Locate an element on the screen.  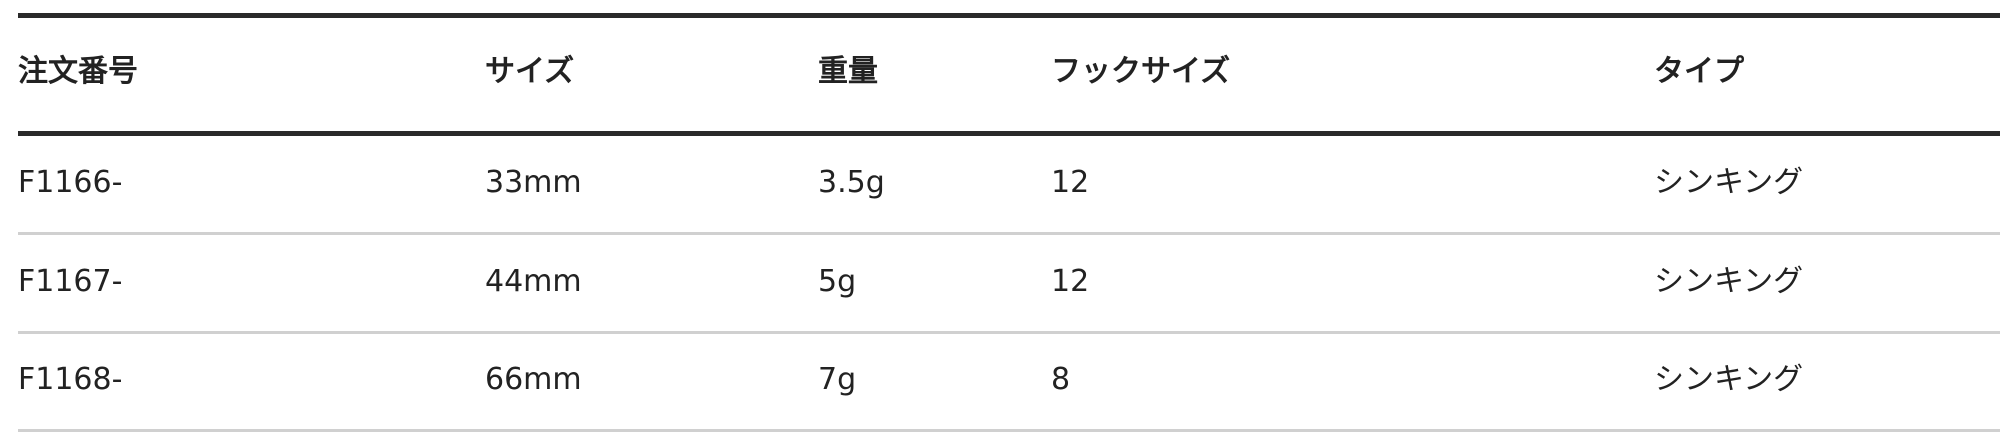
cell-size: 33mm is located at coordinates (533, 182).